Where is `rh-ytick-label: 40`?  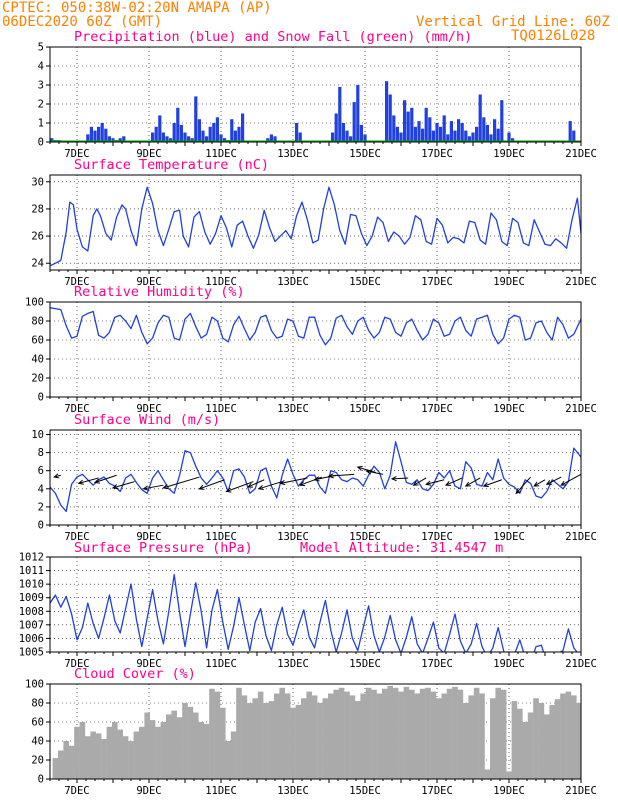 rh-ytick-label: 40 is located at coordinates (37, 360).